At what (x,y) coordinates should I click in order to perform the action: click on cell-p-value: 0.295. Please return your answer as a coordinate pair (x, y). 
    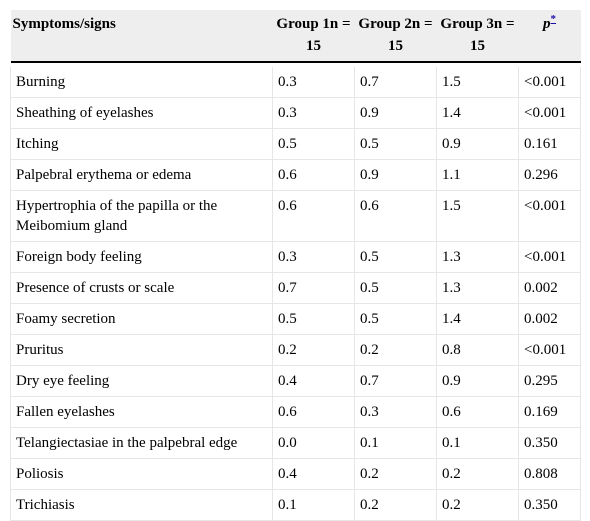
    Looking at the image, I should click on (549, 381).